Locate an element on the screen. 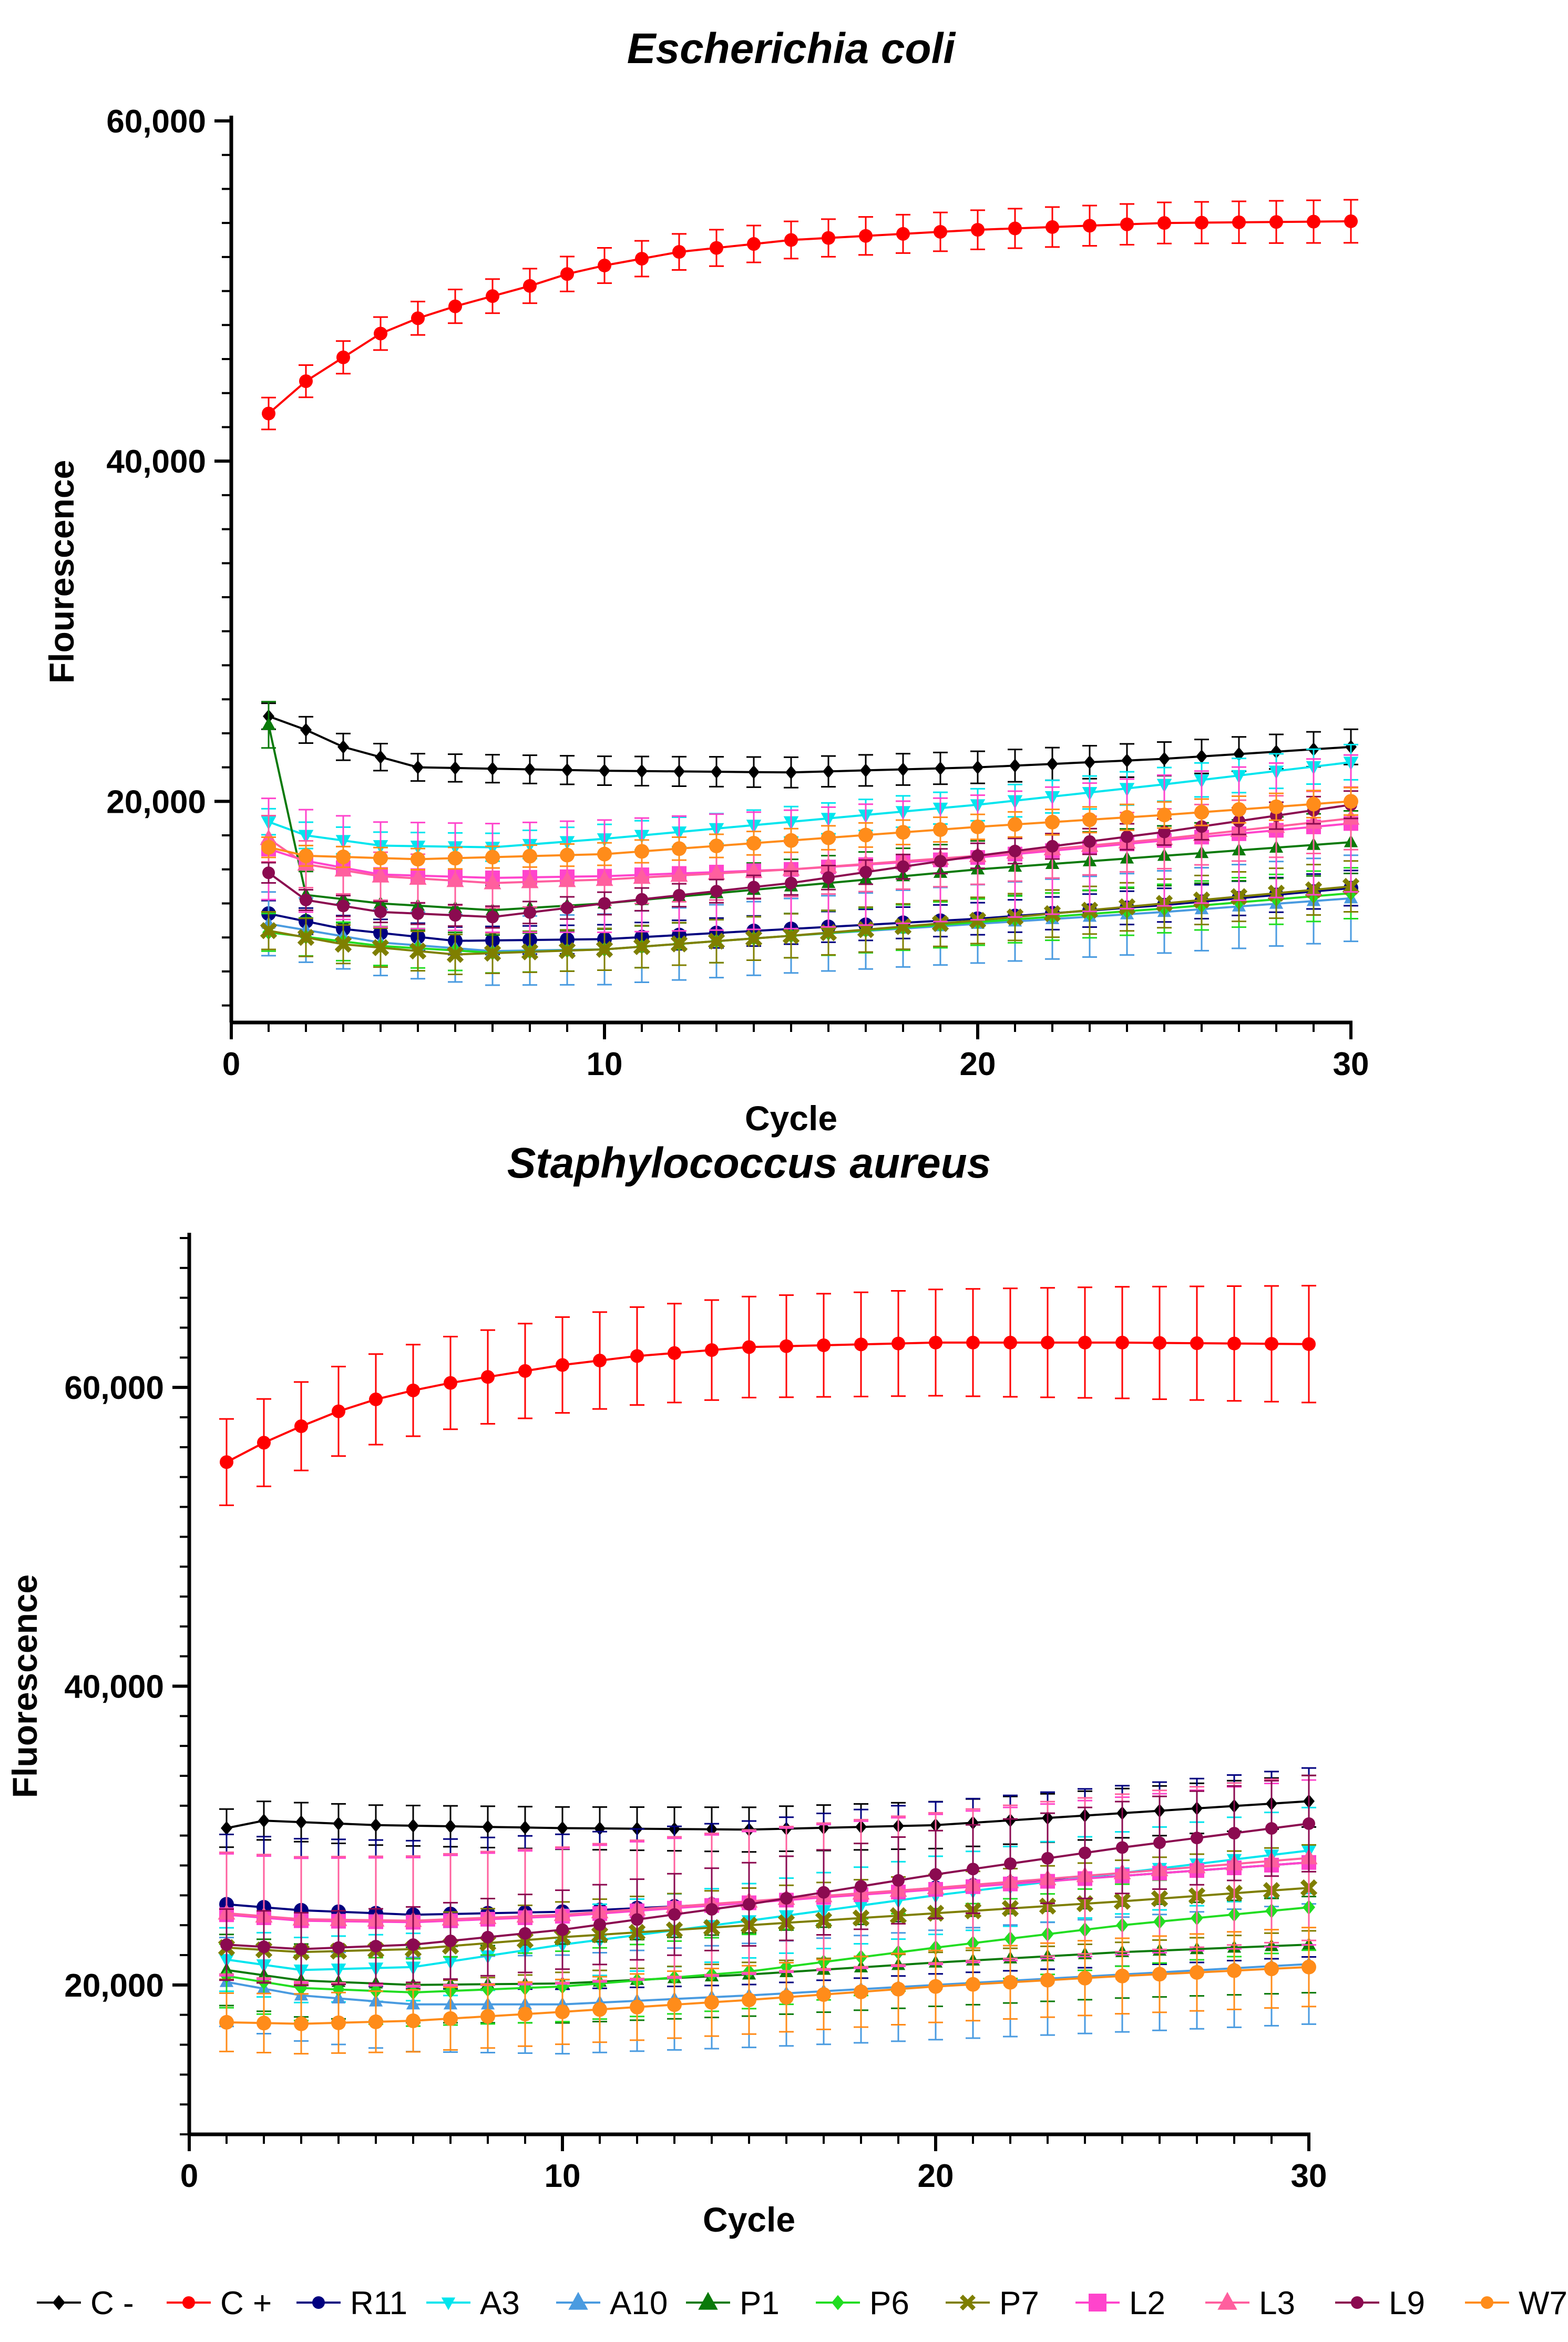 This screenshot has width=1568, height=2342. series-P7 is located at coordinates (768, 1915).